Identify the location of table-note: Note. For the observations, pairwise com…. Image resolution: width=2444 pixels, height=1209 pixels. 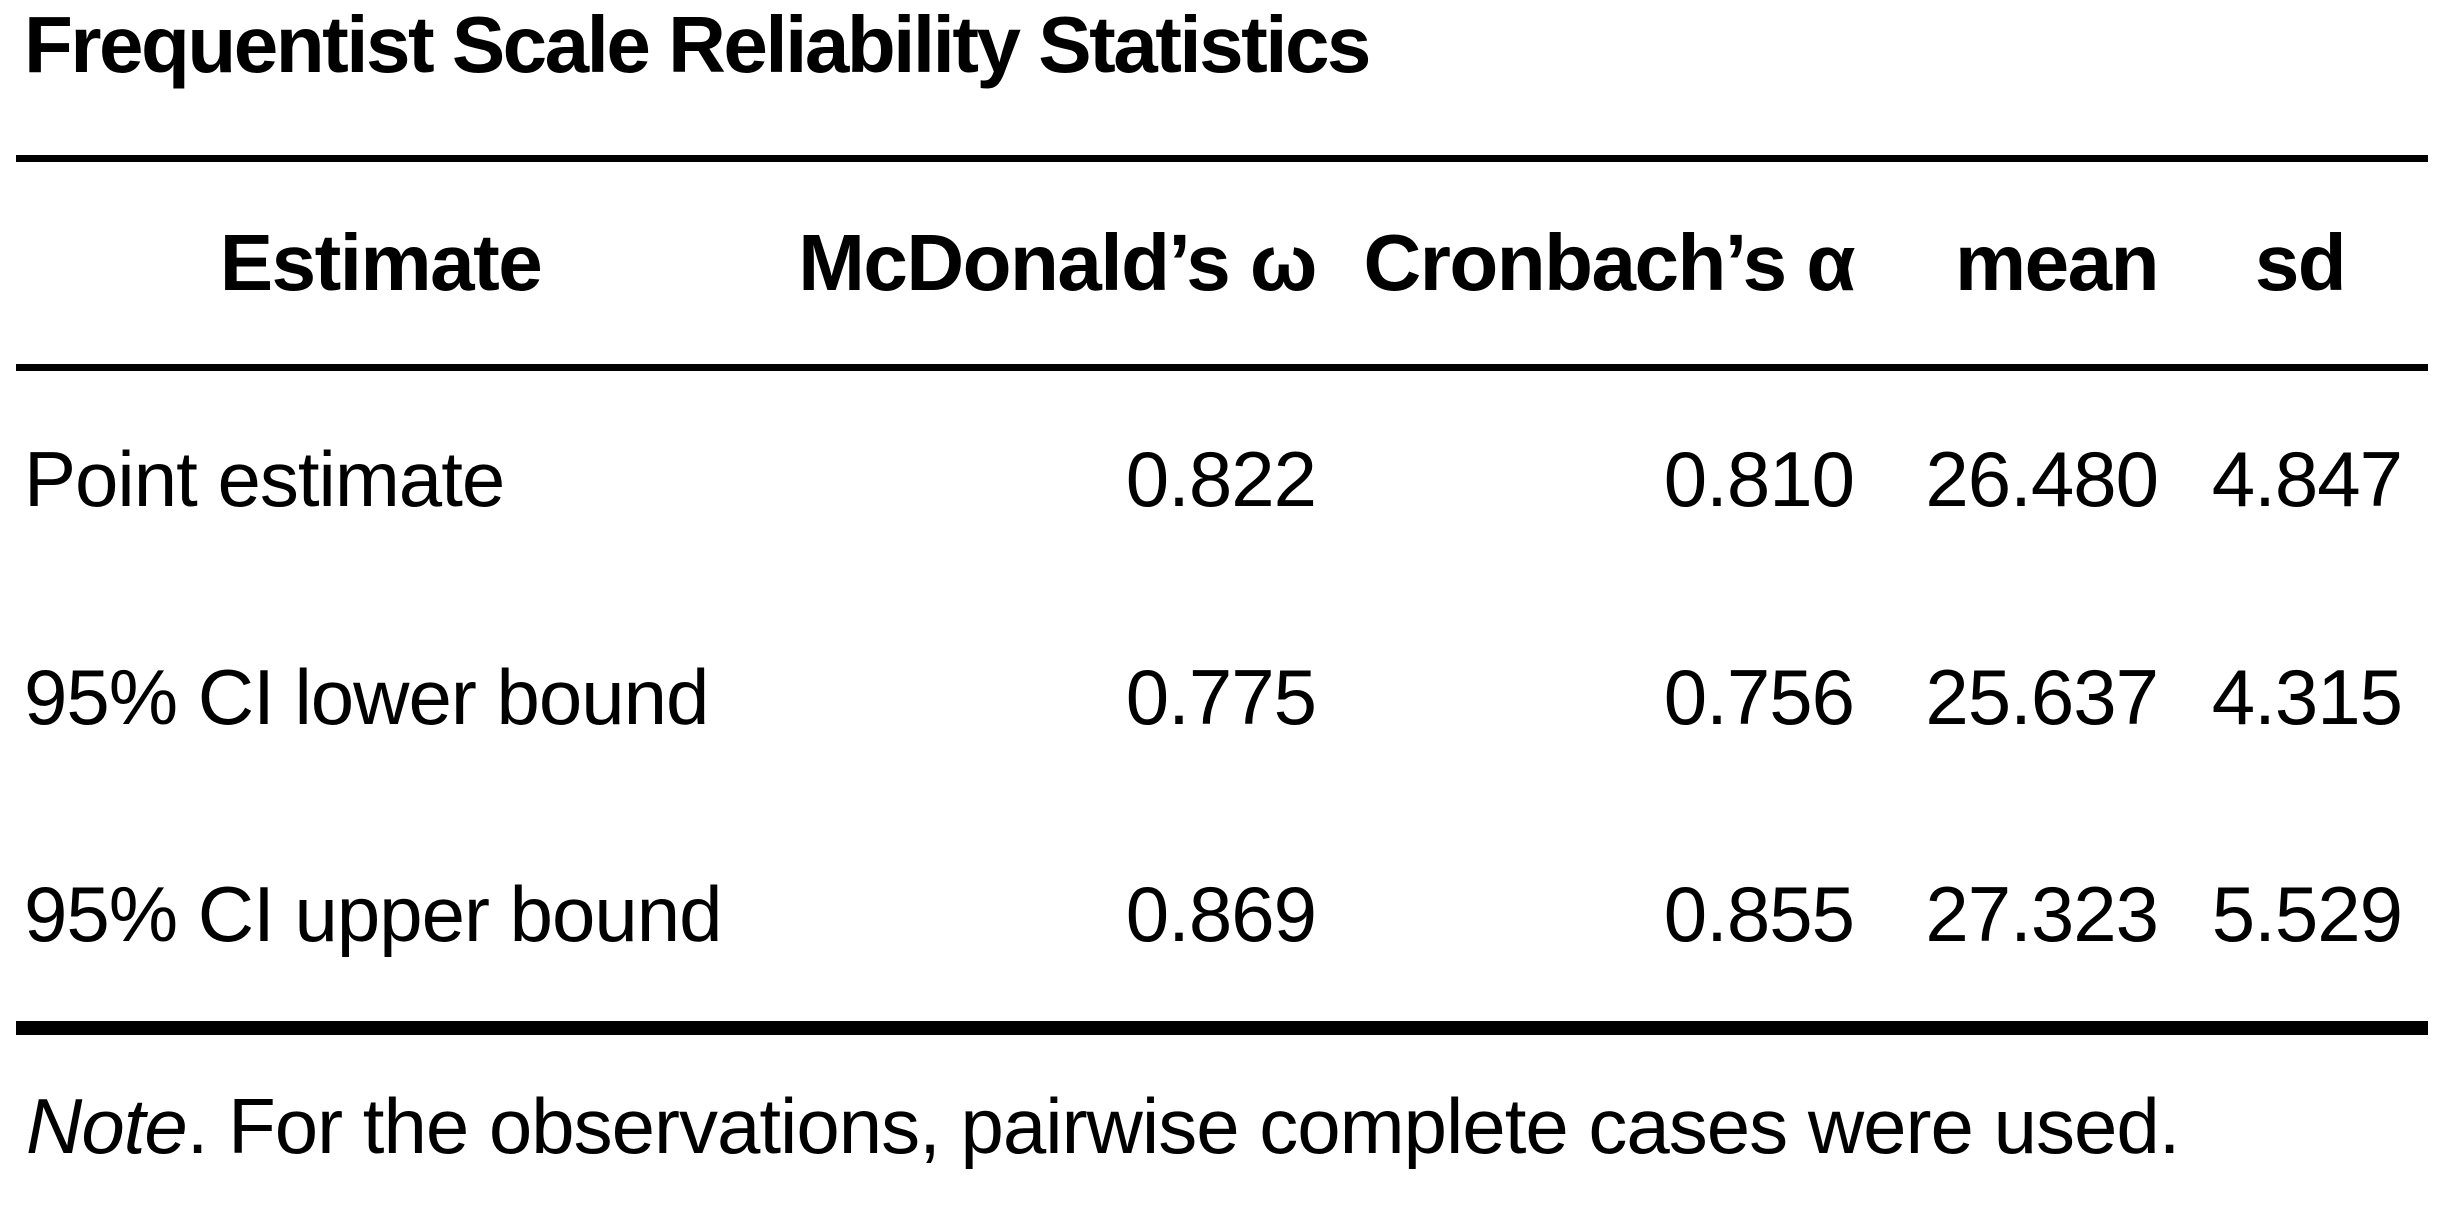
(1222, 1126).